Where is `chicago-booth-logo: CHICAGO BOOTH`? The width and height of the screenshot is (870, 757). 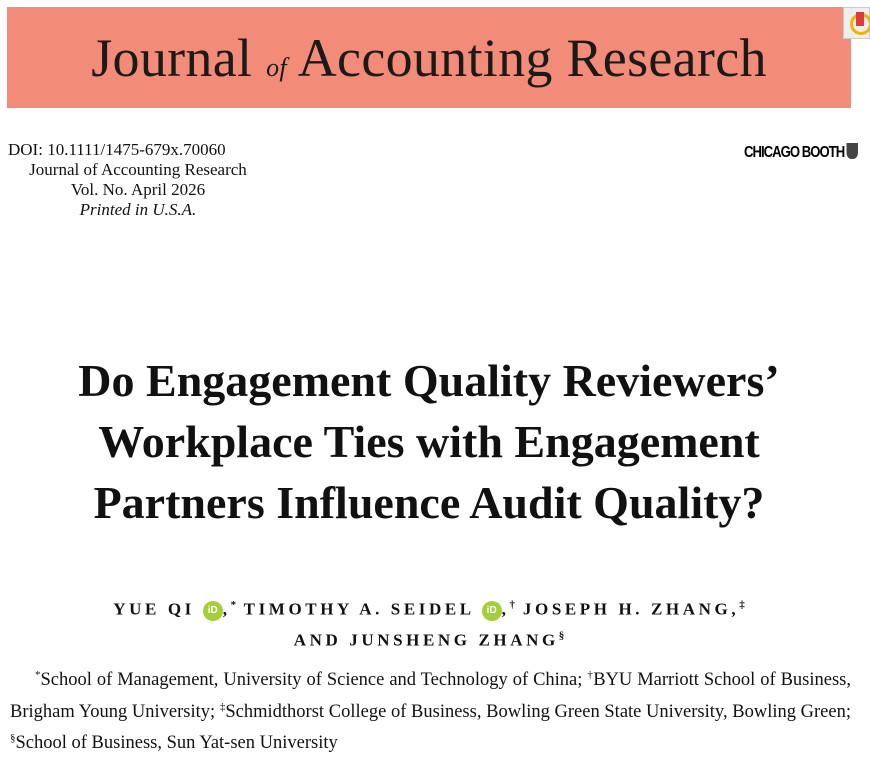 chicago-booth-logo: CHICAGO BOOTH is located at coordinates (801, 152).